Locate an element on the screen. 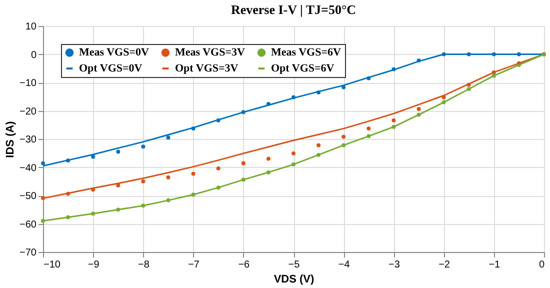  legend-label: Opt VGS=0V is located at coordinates (110, 68).